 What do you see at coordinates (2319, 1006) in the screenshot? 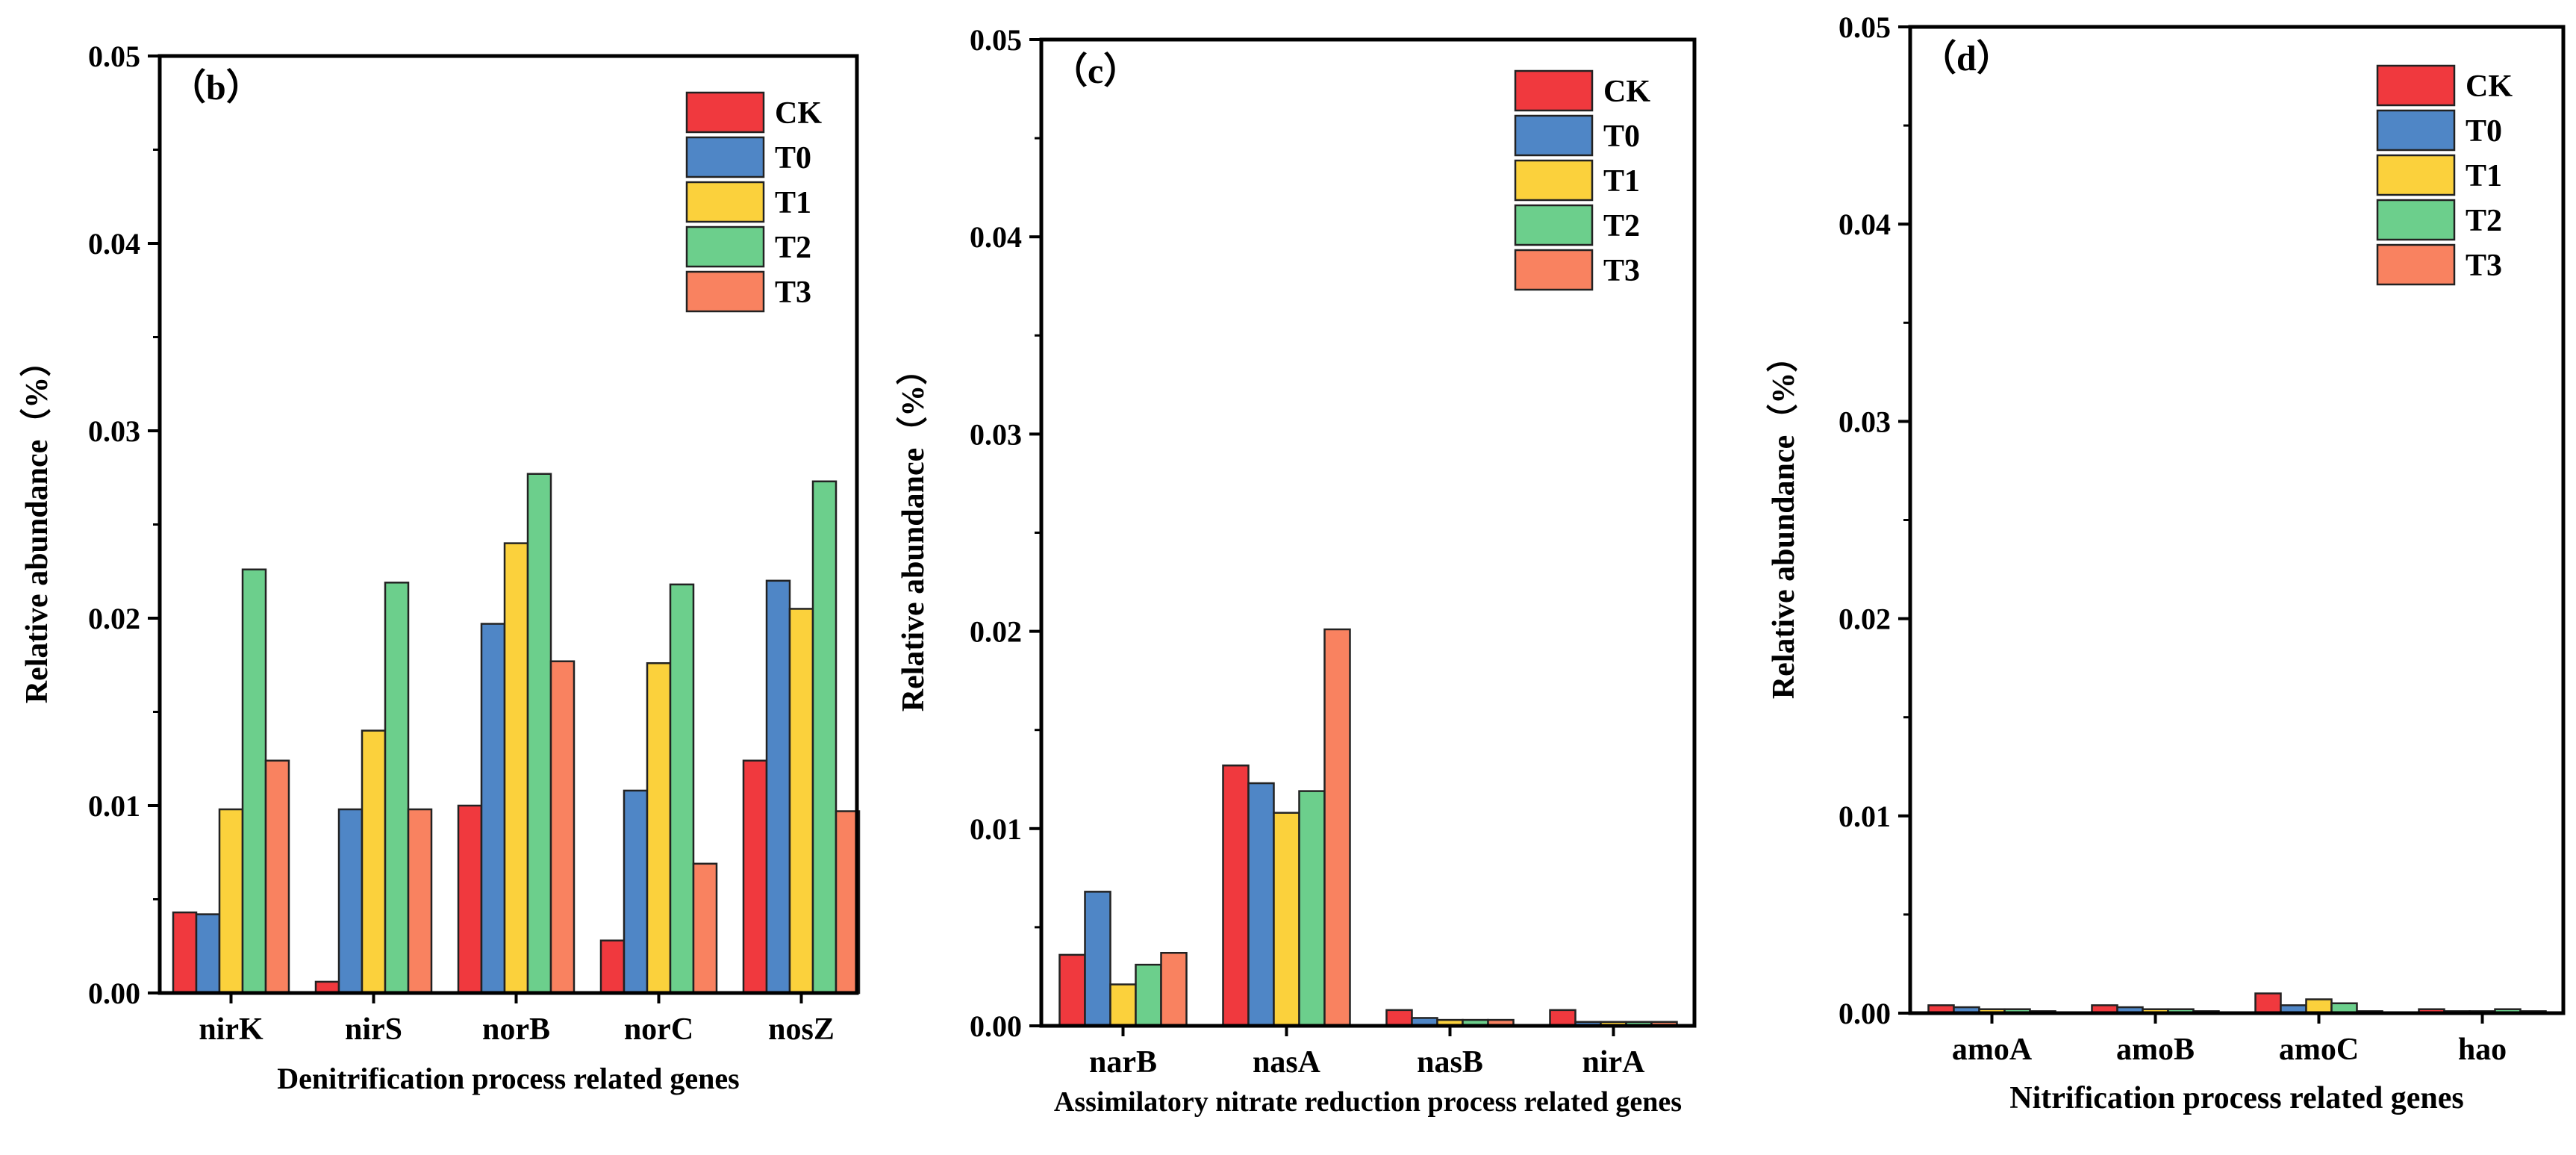
I see `bar-T1-amoC` at bounding box center [2319, 1006].